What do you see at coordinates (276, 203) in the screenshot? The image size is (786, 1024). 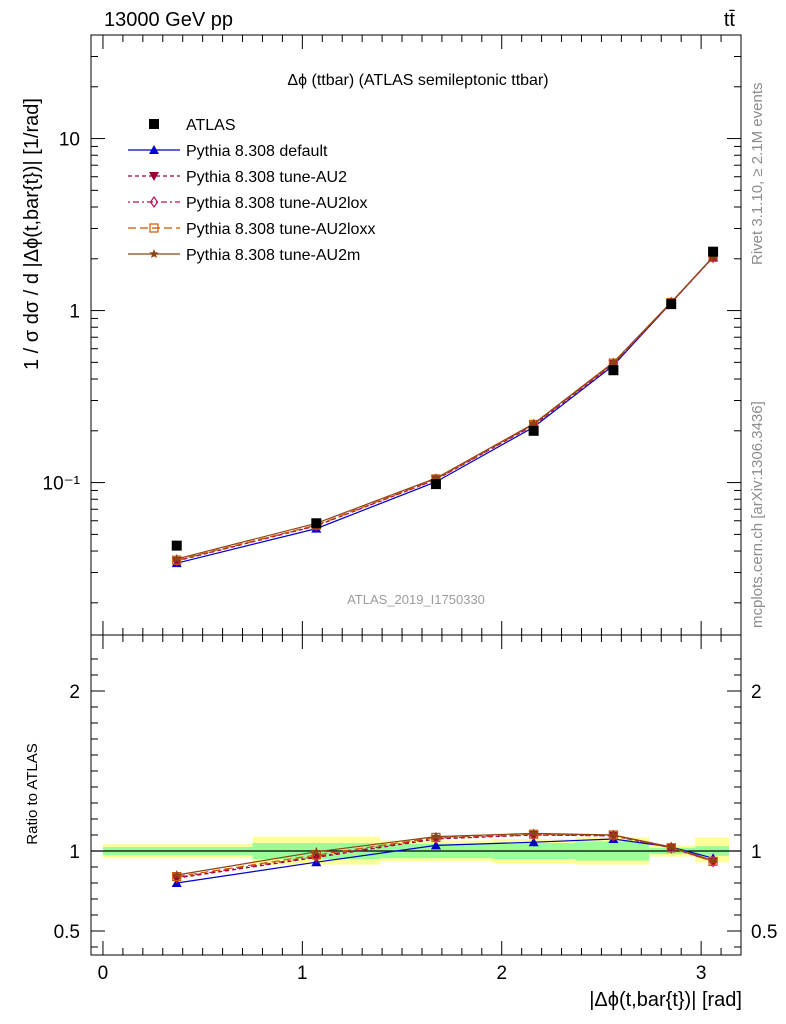 I see `legend-label-2: Pythia 8.308 tune-AU2lox` at bounding box center [276, 203].